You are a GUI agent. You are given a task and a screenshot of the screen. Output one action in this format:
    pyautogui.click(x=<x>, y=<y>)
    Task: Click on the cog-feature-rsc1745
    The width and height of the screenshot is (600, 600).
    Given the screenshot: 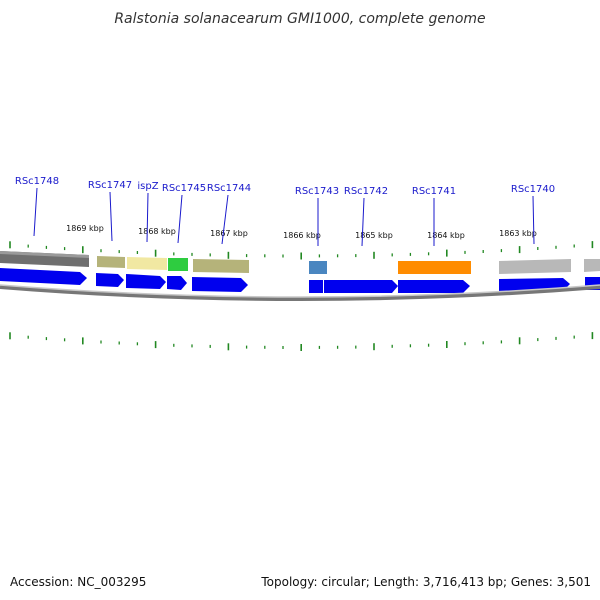 What is the action you would take?
    pyautogui.click(x=178, y=264)
    